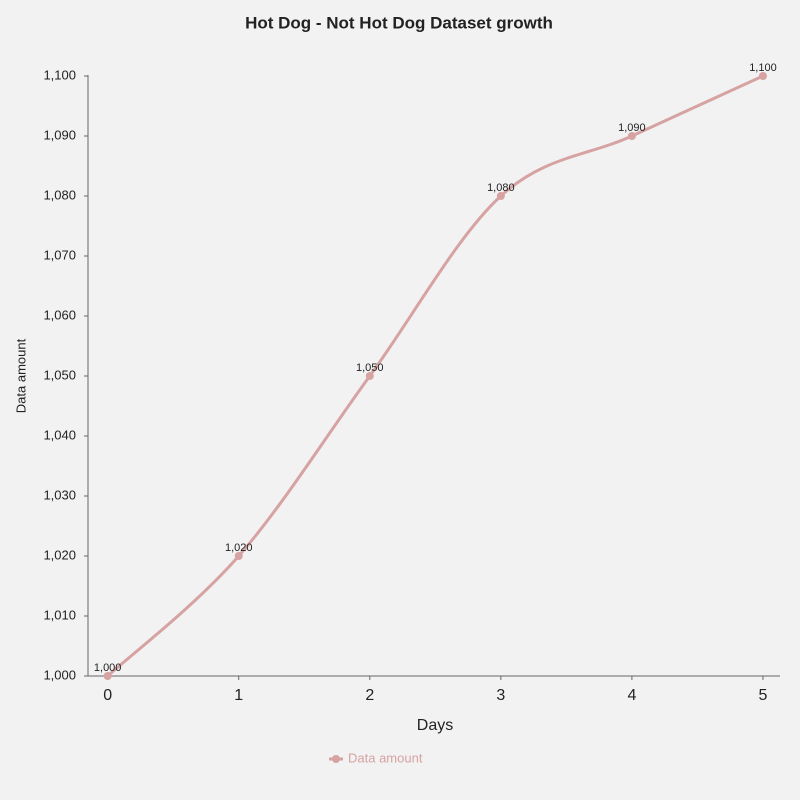 This screenshot has height=800, width=800. I want to click on x-tick-label: 5, so click(763, 695).